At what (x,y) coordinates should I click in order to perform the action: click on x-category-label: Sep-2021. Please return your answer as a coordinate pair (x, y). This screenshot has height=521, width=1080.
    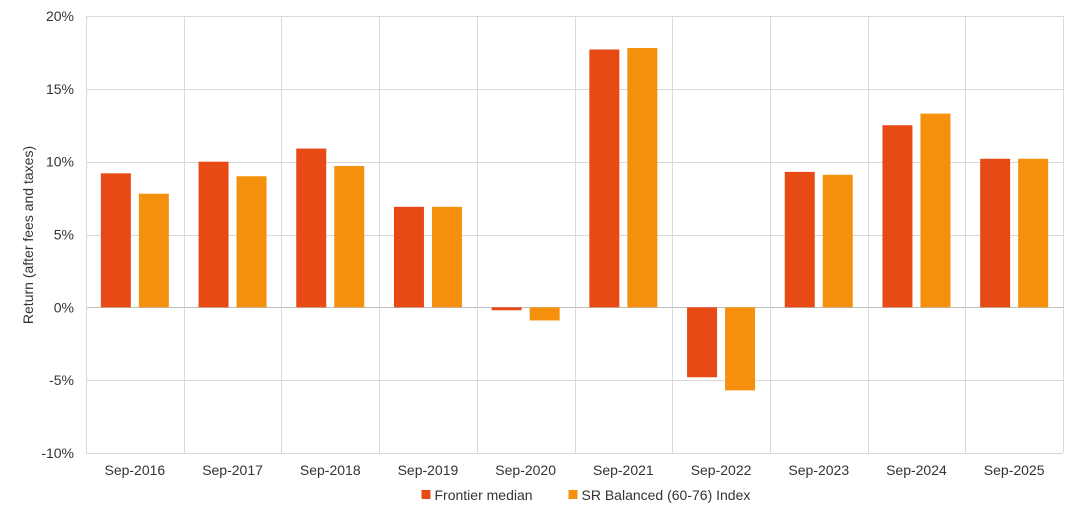
    Looking at the image, I should click on (623, 470).